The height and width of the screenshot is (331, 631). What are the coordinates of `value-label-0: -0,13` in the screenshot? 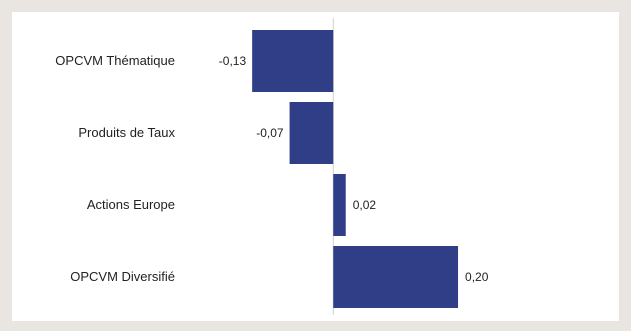 It's located at (233, 61).